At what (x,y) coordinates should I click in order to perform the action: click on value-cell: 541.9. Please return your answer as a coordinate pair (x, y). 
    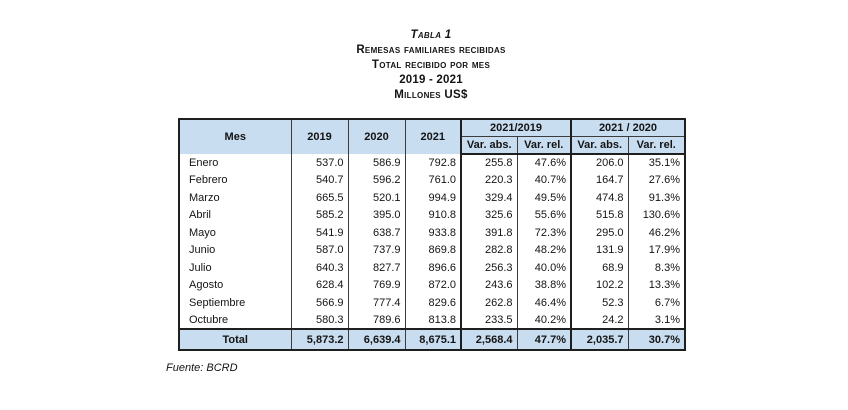
    Looking at the image, I should click on (319, 233).